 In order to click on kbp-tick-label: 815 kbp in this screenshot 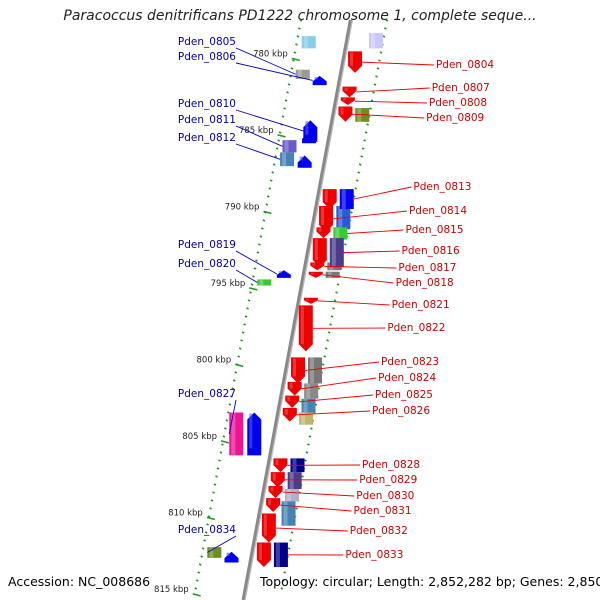, I will do `click(171, 590)`.